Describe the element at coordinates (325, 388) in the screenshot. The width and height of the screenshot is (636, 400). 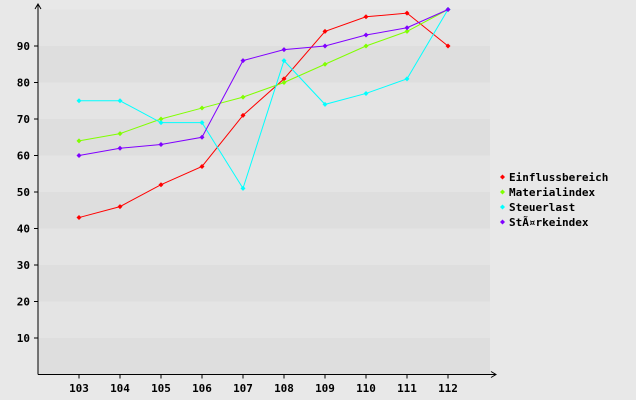
I see `x-tick-label: 109` at that location.